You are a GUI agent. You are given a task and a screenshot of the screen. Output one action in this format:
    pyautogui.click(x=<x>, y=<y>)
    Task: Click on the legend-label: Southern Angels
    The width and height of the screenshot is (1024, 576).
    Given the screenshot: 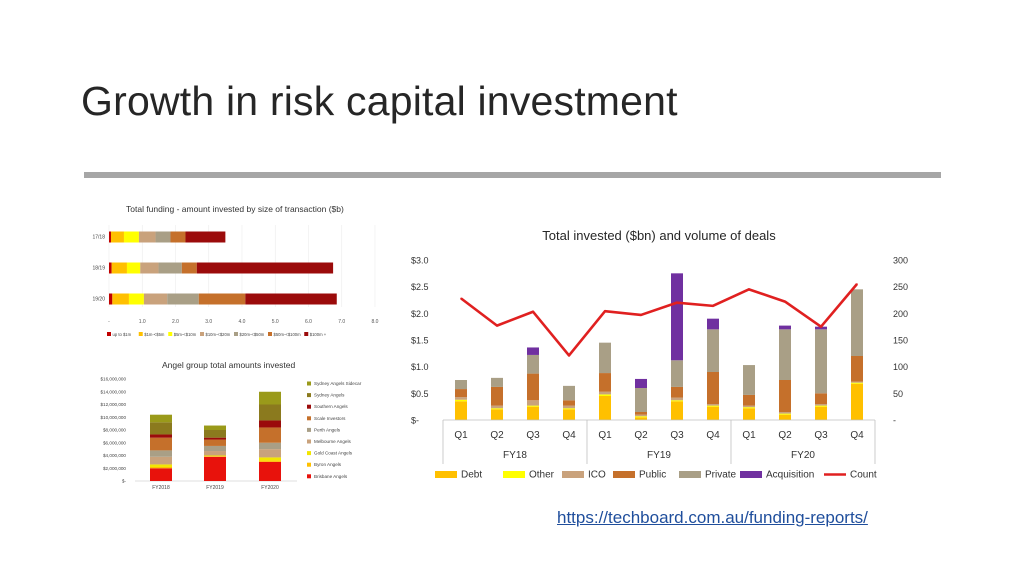 What is the action you would take?
    pyautogui.click(x=331, y=406)
    